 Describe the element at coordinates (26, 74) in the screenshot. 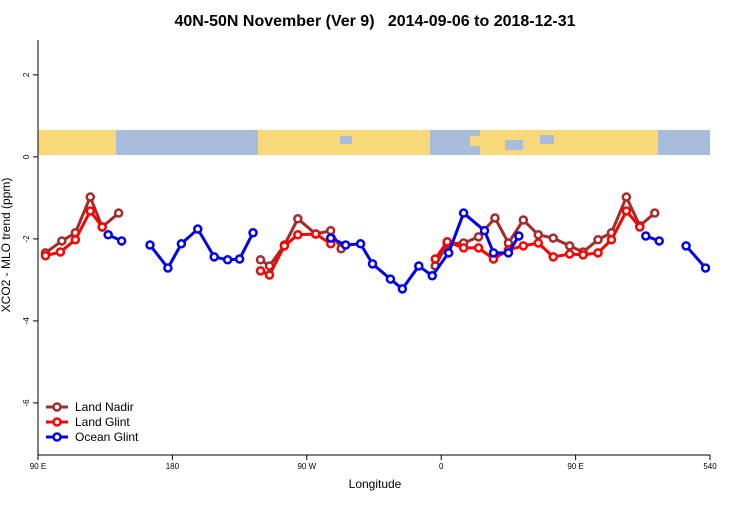

I see `y-tick-label: 2` at that location.